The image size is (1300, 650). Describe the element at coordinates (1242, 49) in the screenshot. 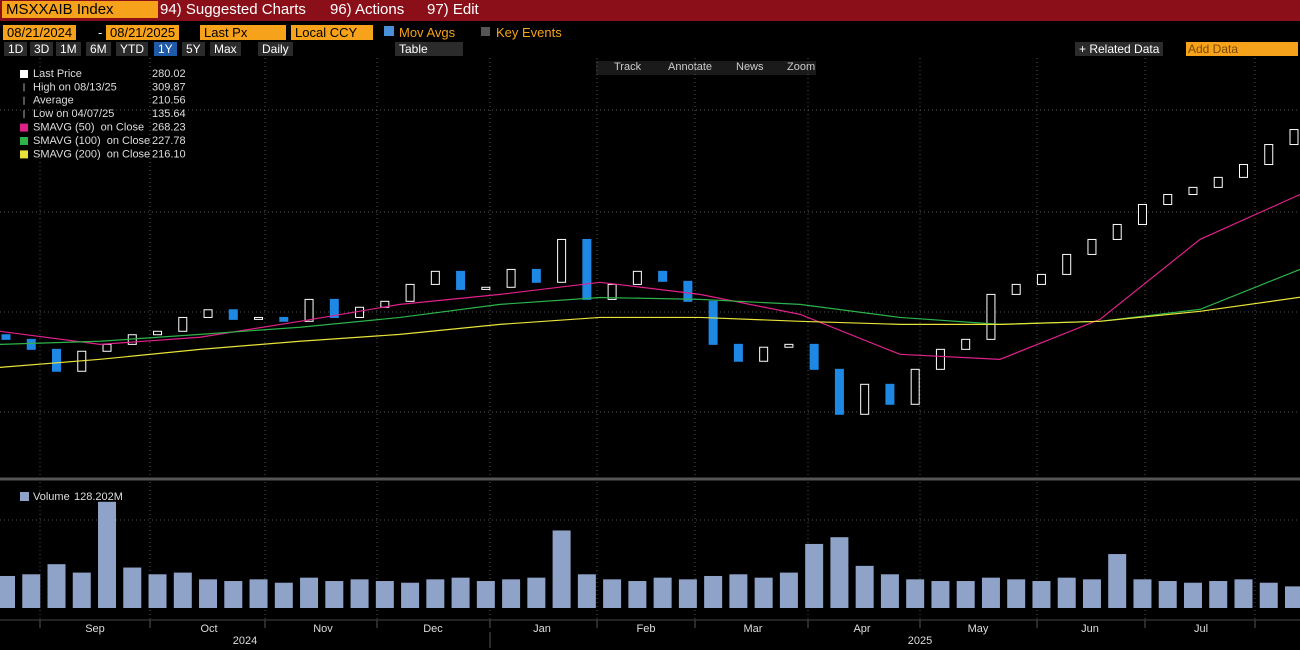

I see `add-data: Add Data` at that location.